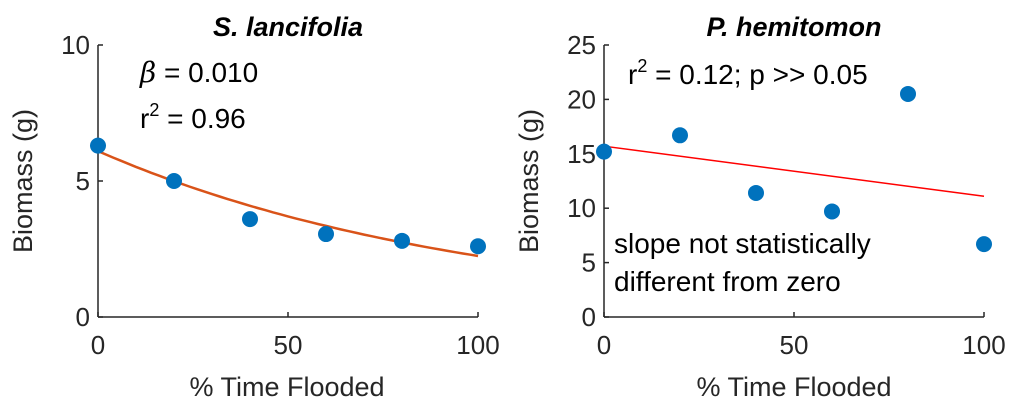  What do you see at coordinates (794, 345) in the screenshot?
I see `right-xtick-label: 50` at bounding box center [794, 345].